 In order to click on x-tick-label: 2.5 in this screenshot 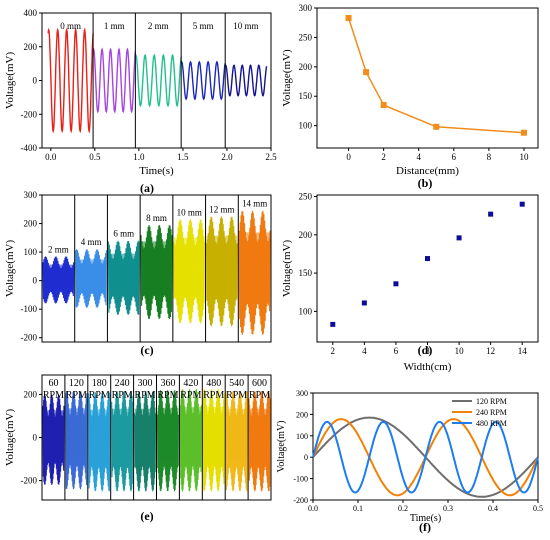, I will do `click(271, 157)`.